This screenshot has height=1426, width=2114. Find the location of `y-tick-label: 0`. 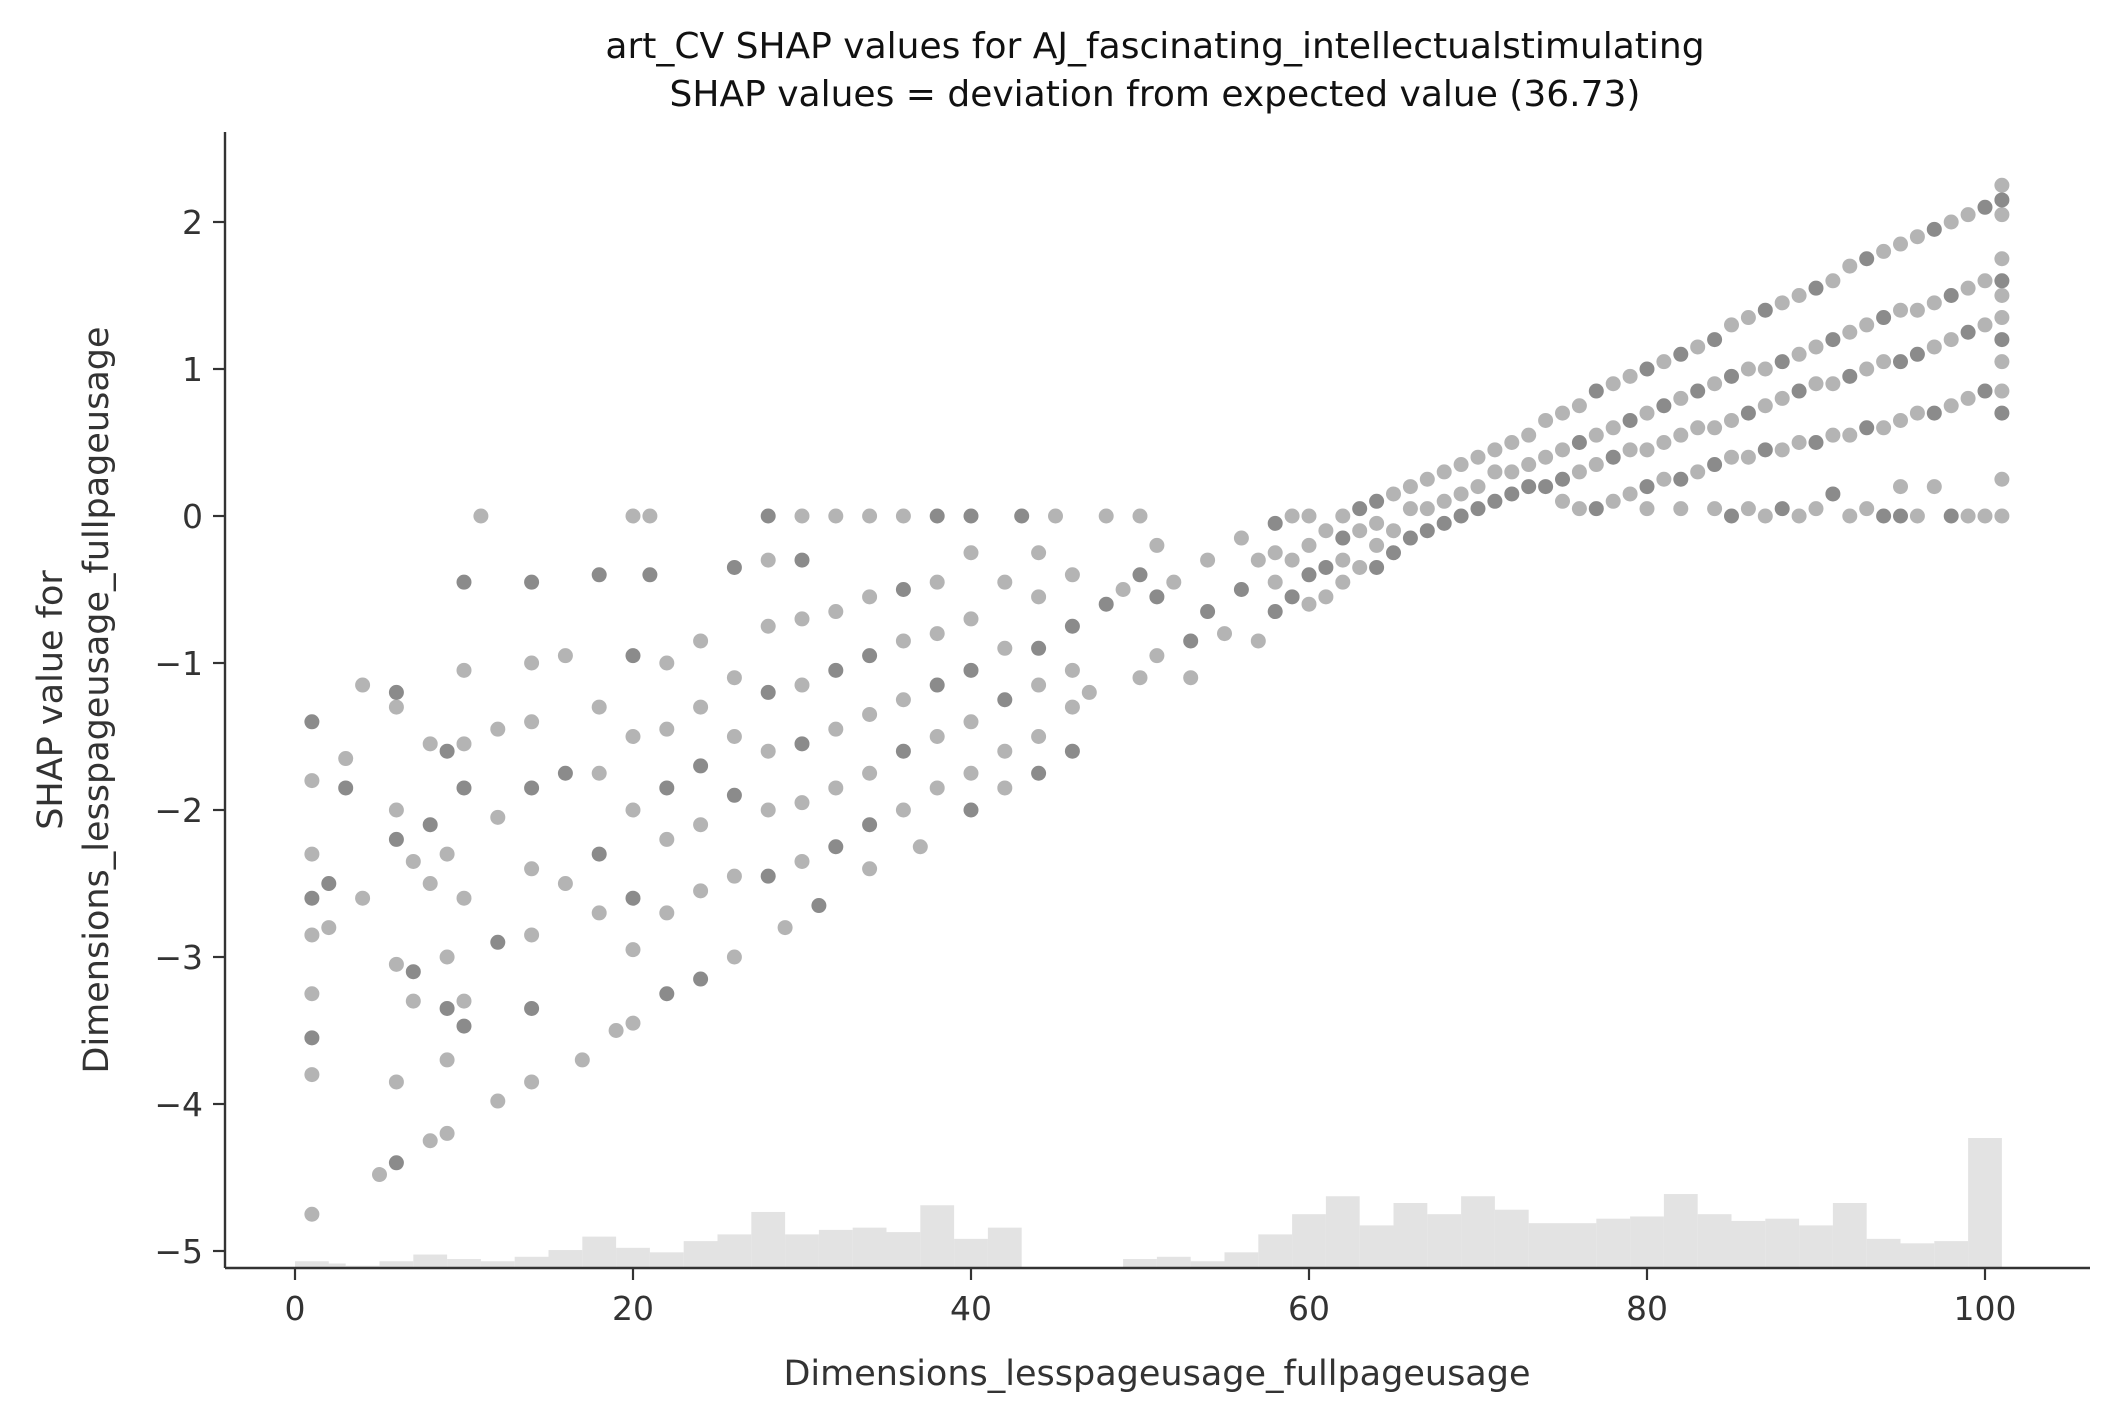

y-tick-label: 0 is located at coordinates (192, 516).